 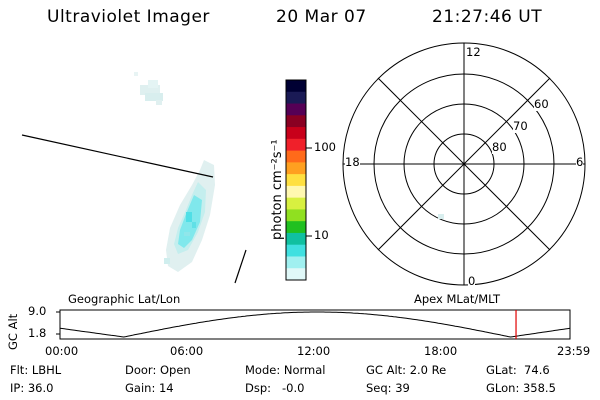 What do you see at coordinates (325, 147) in the screenshot?
I see `colorbar-tick-label-100: 100` at bounding box center [325, 147].